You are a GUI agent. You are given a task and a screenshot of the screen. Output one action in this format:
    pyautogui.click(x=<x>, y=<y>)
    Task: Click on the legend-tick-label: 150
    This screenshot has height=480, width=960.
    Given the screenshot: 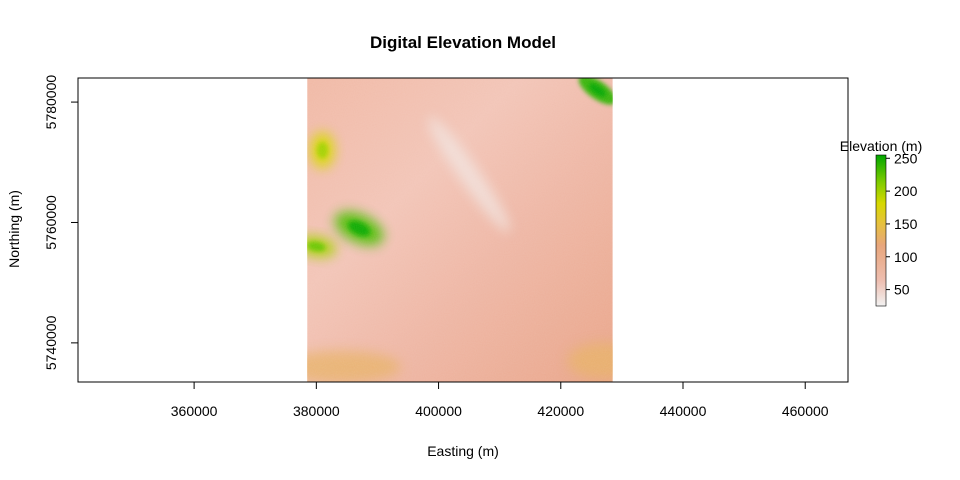 What is the action you would take?
    pyautogui.click(x=906, y=224)
    